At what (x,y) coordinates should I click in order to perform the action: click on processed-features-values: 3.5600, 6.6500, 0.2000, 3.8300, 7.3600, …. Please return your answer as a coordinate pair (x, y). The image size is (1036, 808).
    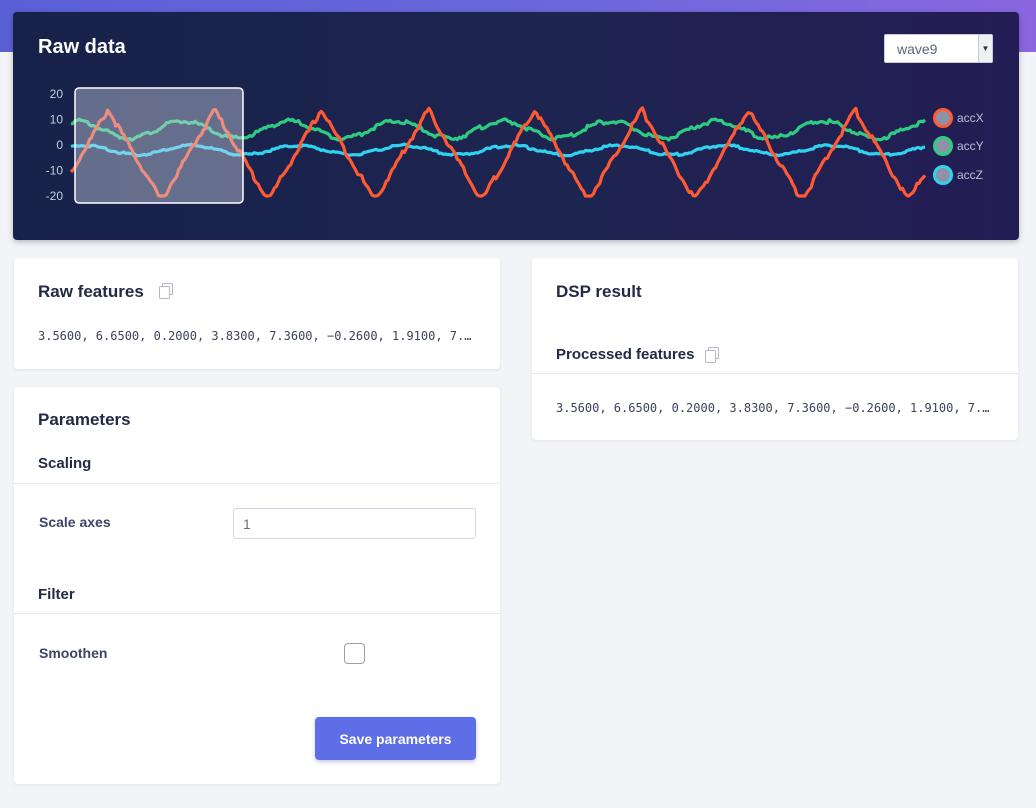
    Looking at the image, I should click on (773, 408).